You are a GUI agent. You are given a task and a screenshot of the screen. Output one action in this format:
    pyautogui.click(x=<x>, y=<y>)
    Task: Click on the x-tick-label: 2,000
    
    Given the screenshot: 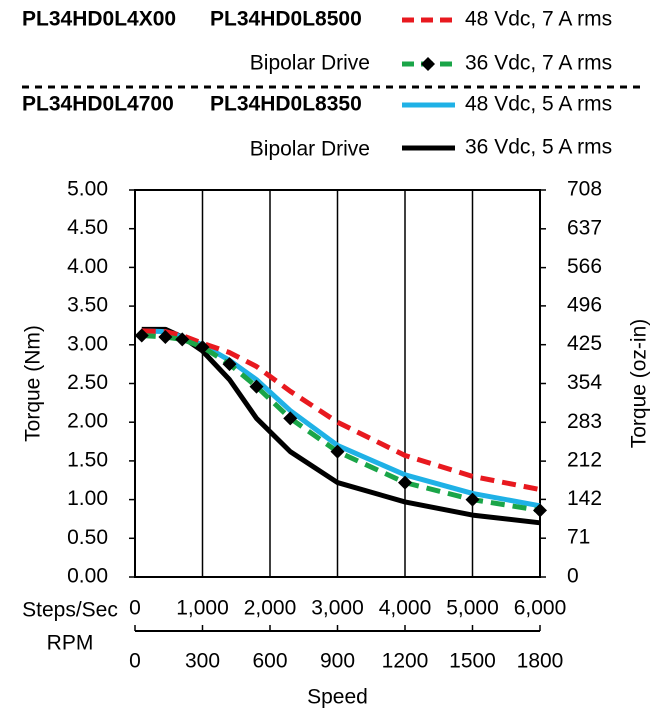 What is the action you would take?
    pyautogui.click(x=270, y=608)
    